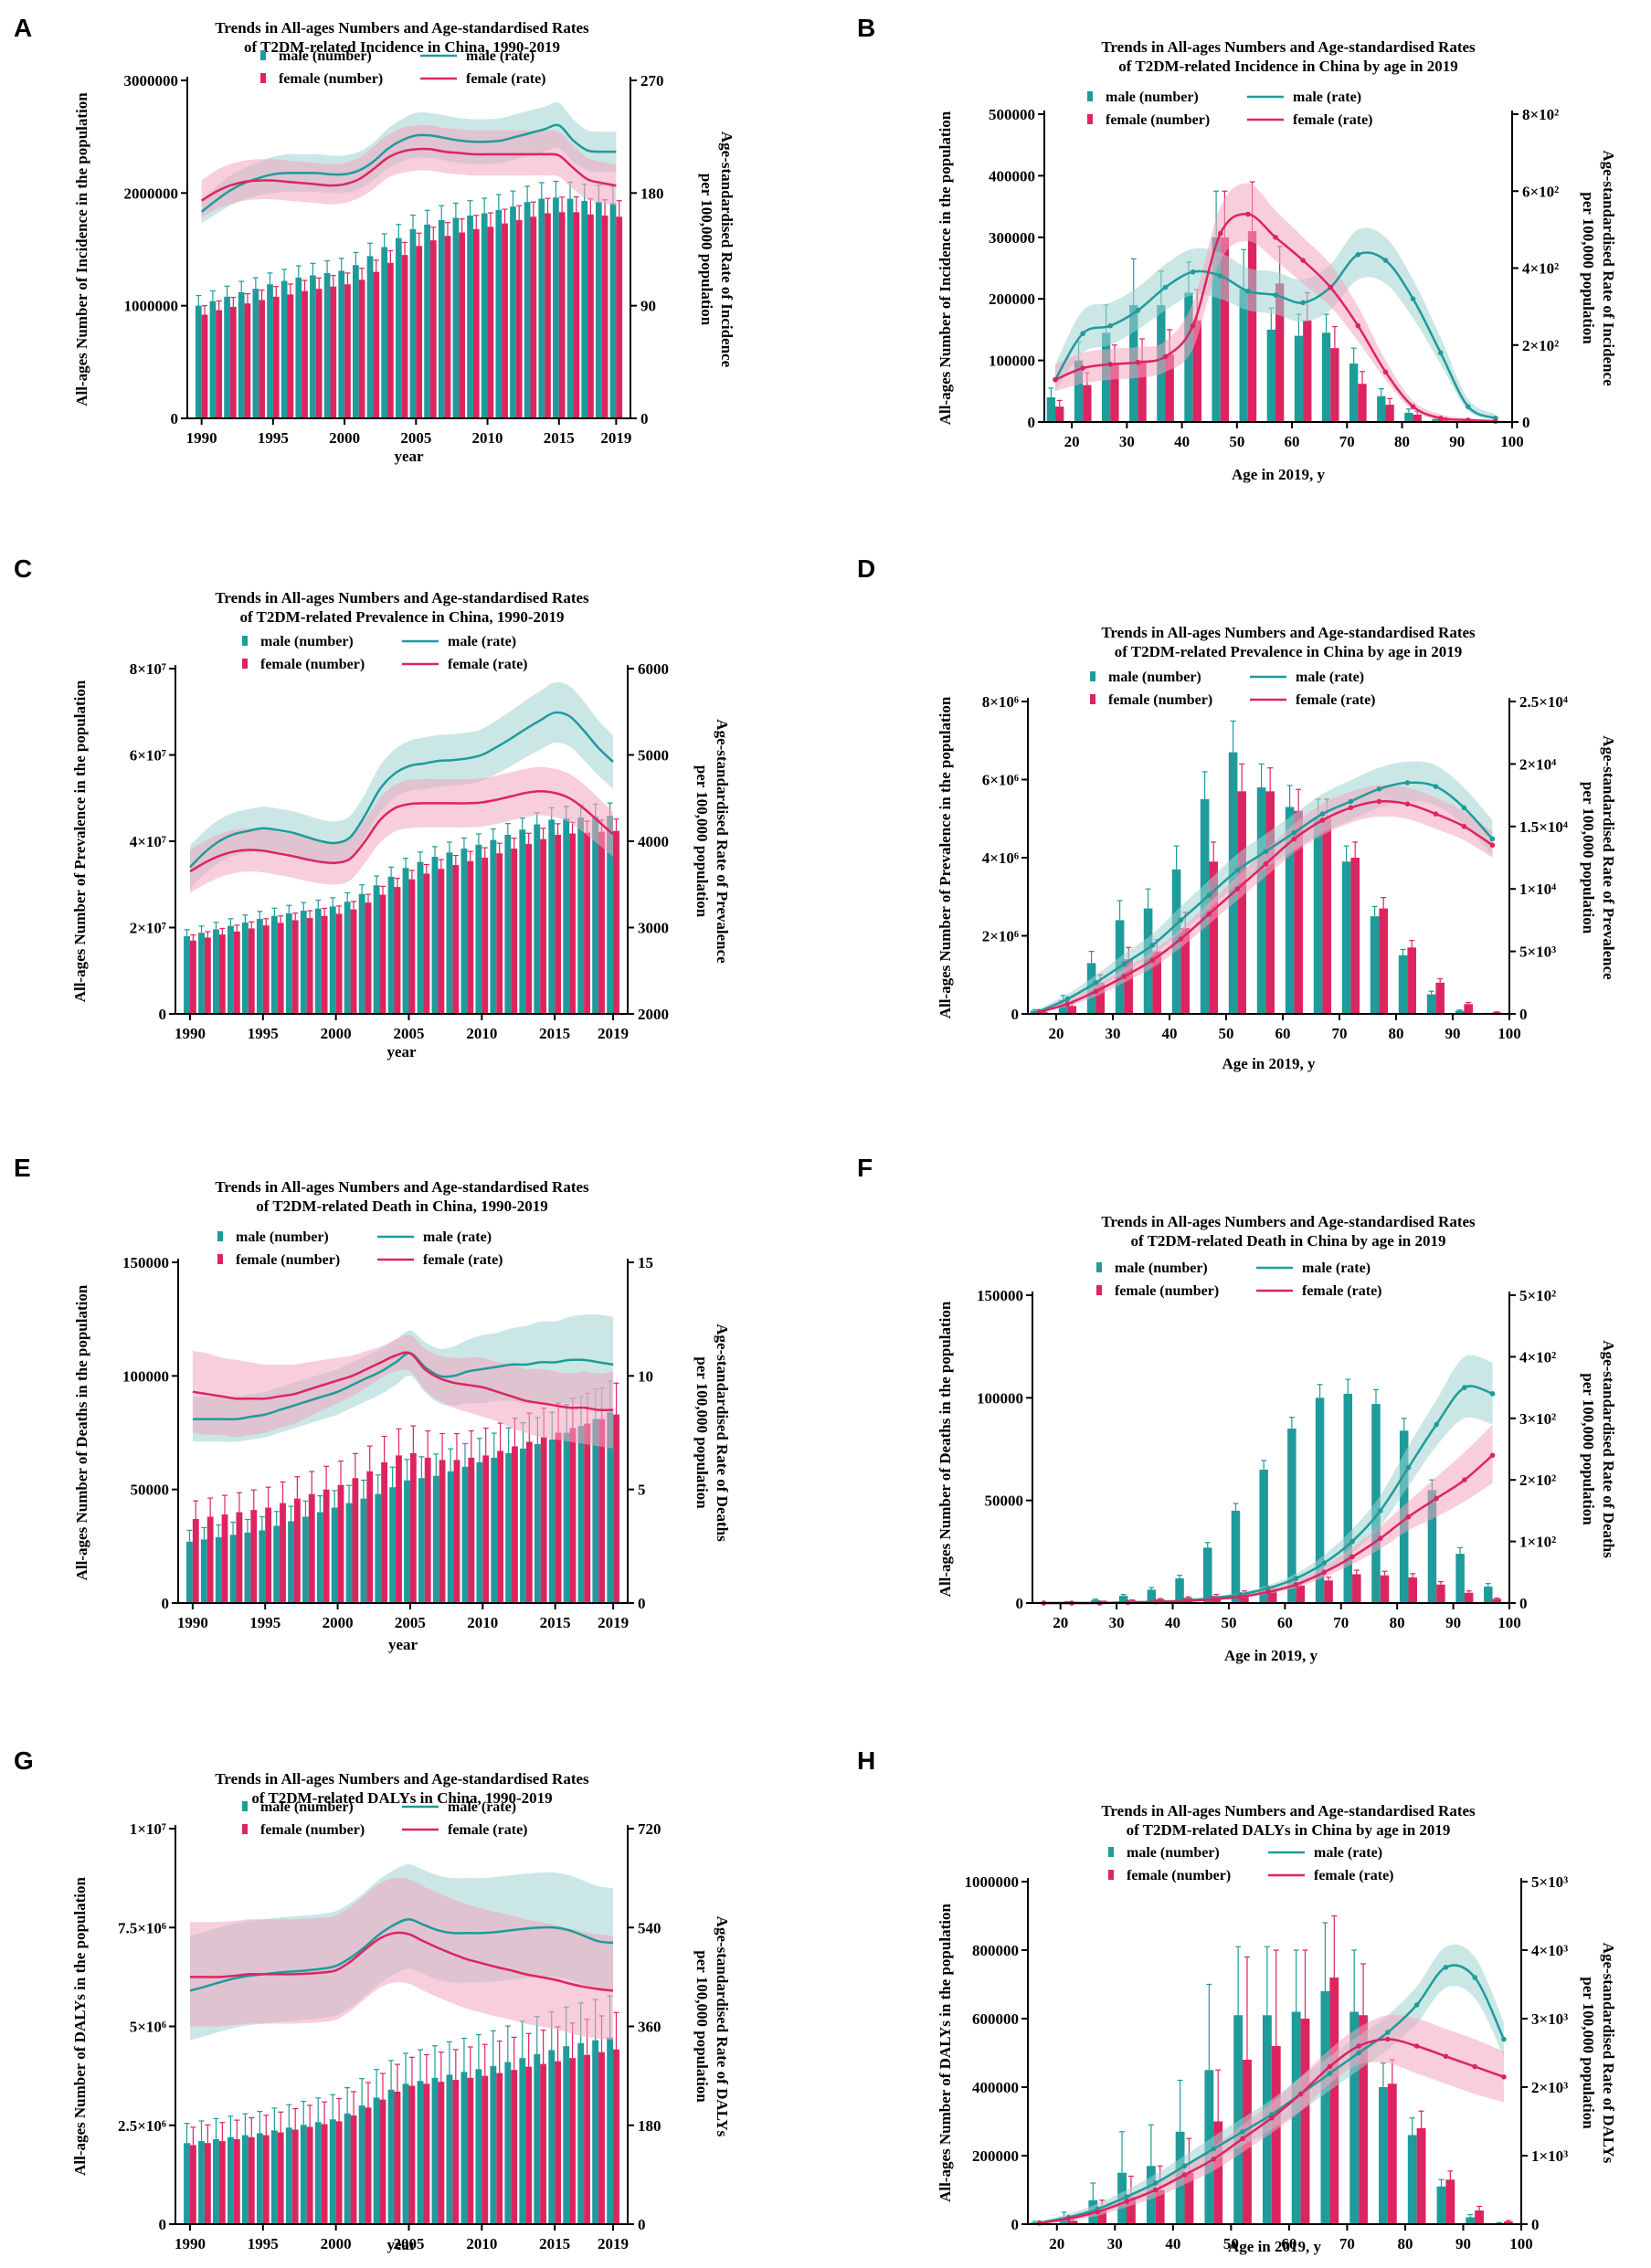  Describe the element at coordinates (992, 1882) in the screenshot. I see `y-tick-label-left: 1000000` at that location.